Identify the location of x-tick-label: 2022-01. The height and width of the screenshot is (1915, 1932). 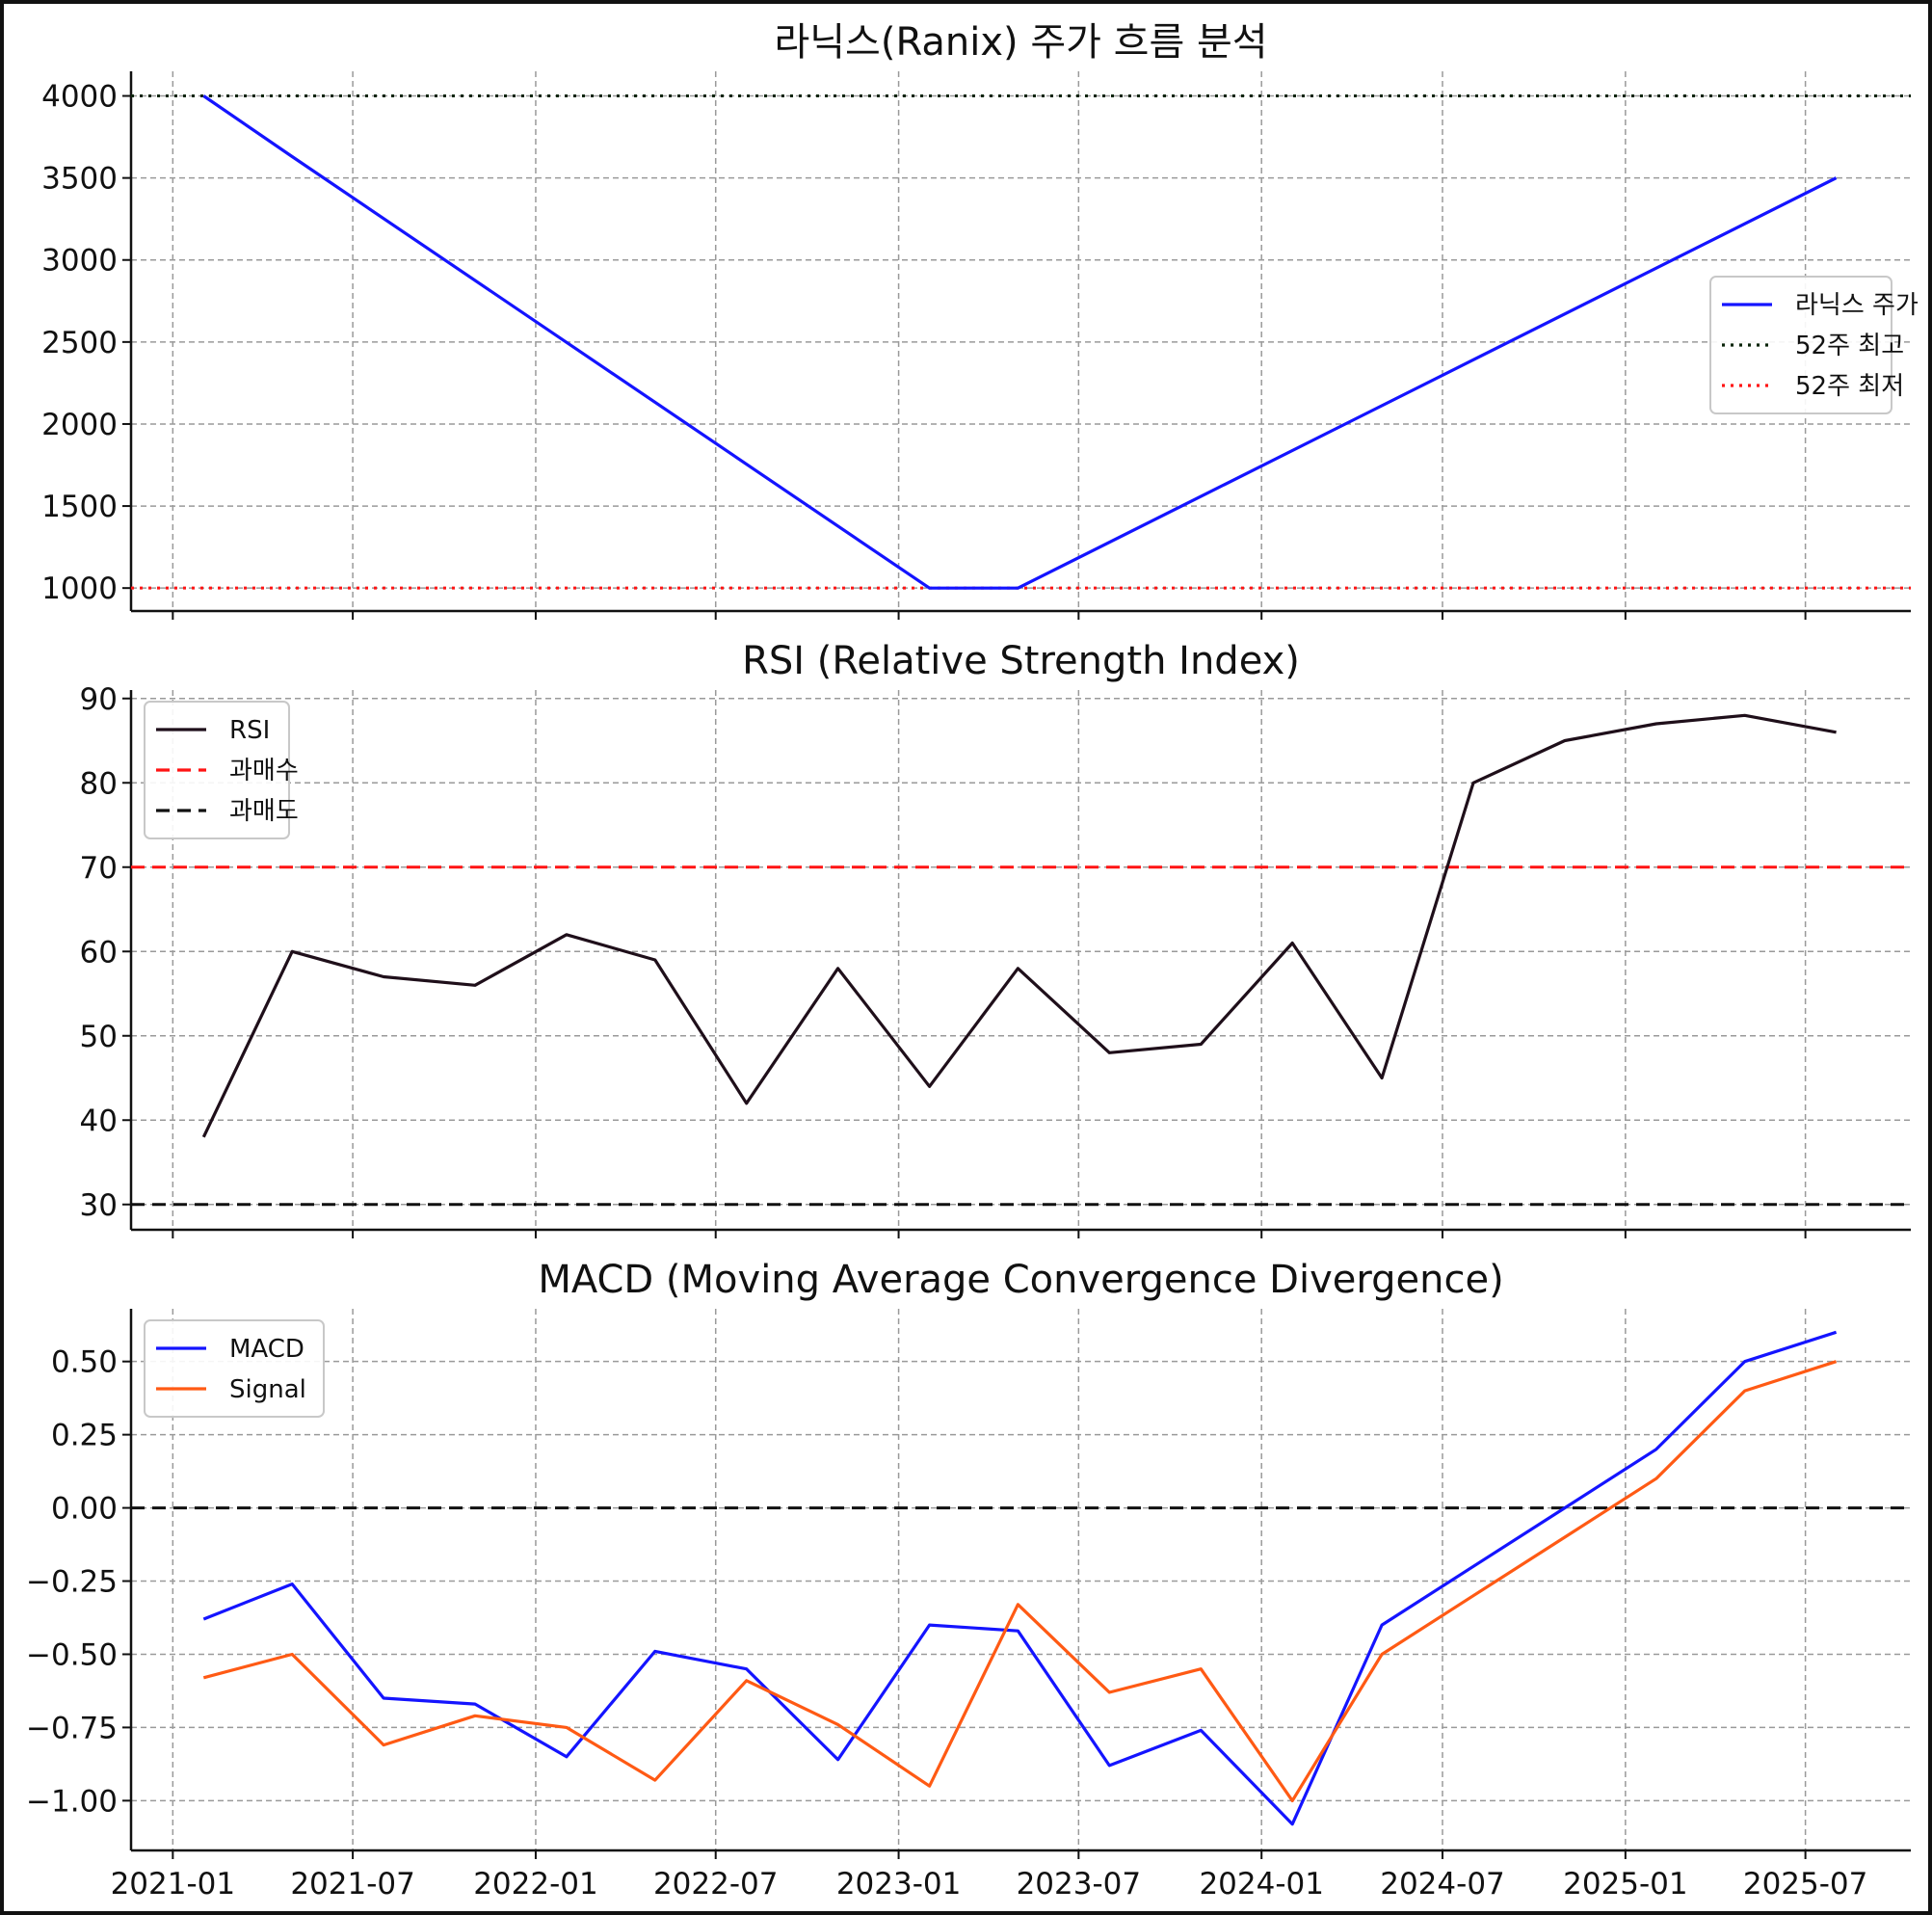
(535, 1884).